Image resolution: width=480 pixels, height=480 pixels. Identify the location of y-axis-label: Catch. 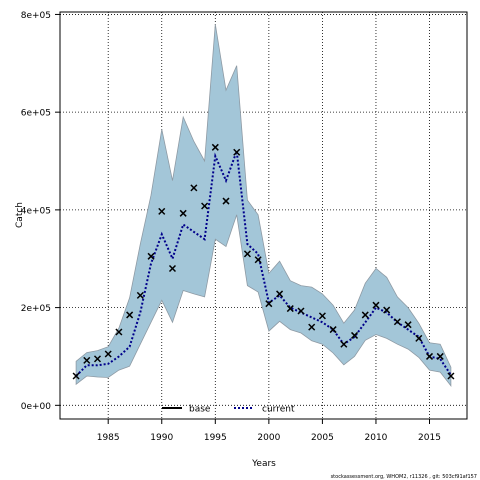
(20, 215).